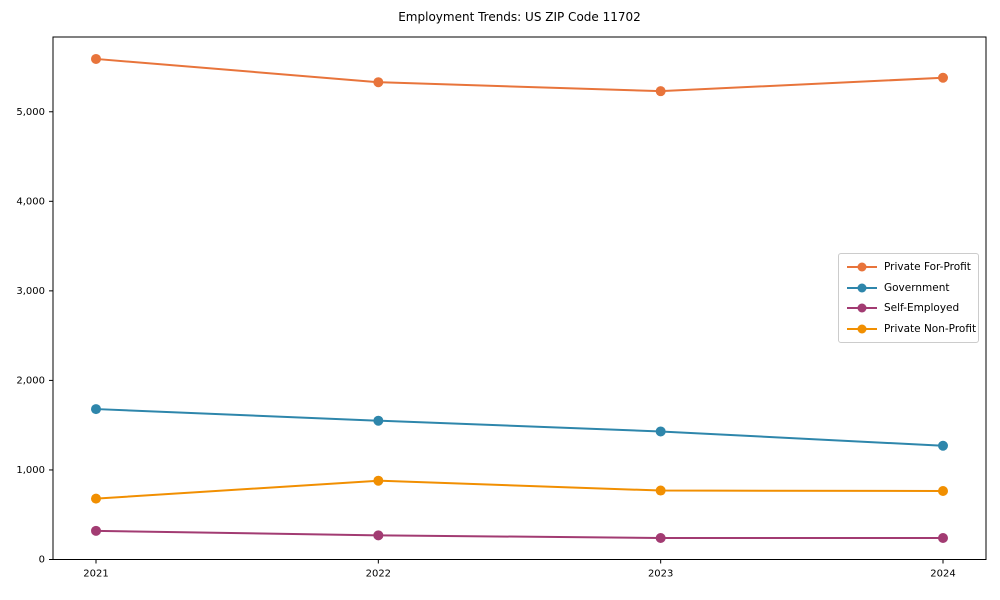 This screenshot has height=600, width=1000. Describe the element at coordinates (30, 112) in the screenshot. I see `y-tick-label: 5,000` at that location.